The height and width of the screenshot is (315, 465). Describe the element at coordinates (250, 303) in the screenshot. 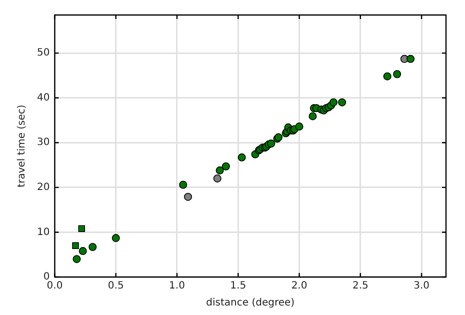

I see `x-axis-title: distance (degree)` at that location.